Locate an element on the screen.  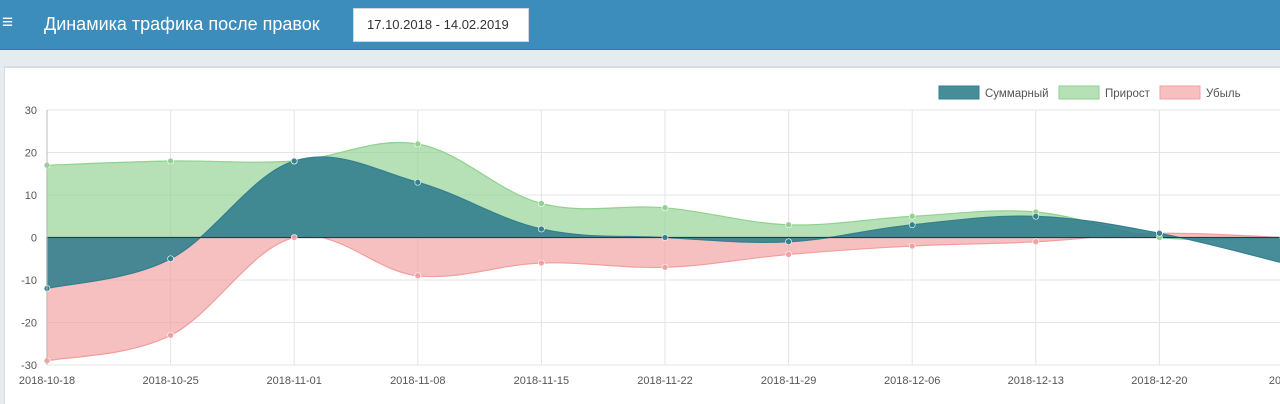
legend-label: Убыль is located at coordinates (1223, 94).